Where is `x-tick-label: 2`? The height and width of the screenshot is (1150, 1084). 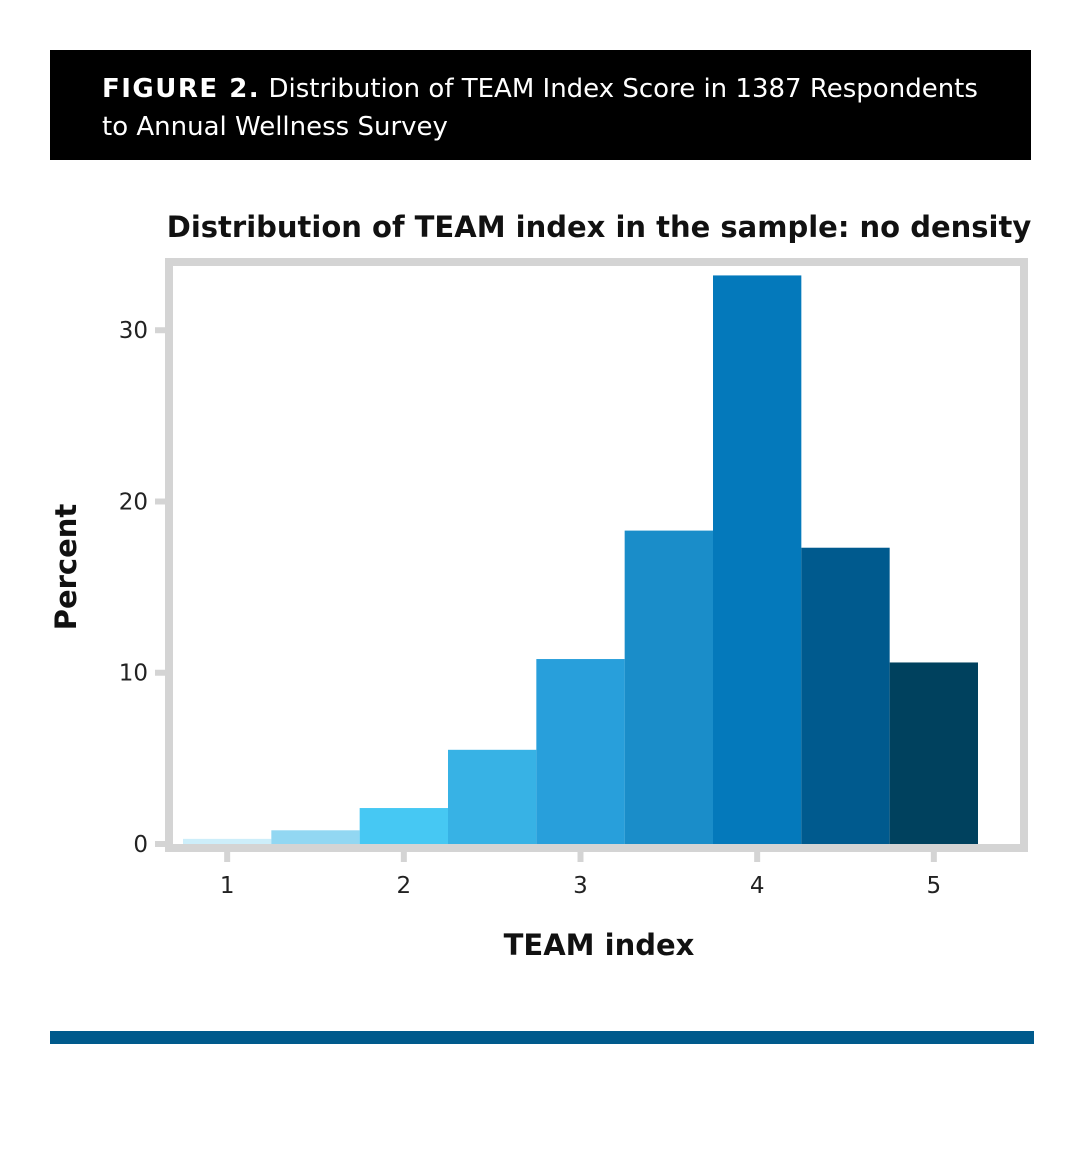 x-tick-label: 2 is located at coordinates (404, 886).